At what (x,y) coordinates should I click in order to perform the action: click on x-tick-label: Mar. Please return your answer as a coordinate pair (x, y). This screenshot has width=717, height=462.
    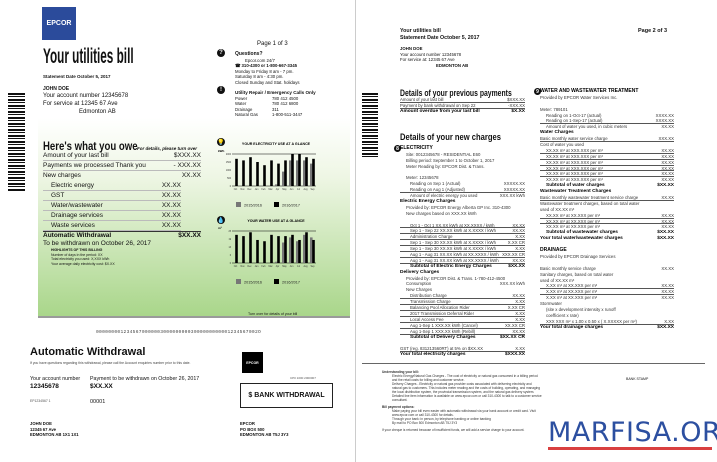
    Looking at the image, I should click on (271, 266).